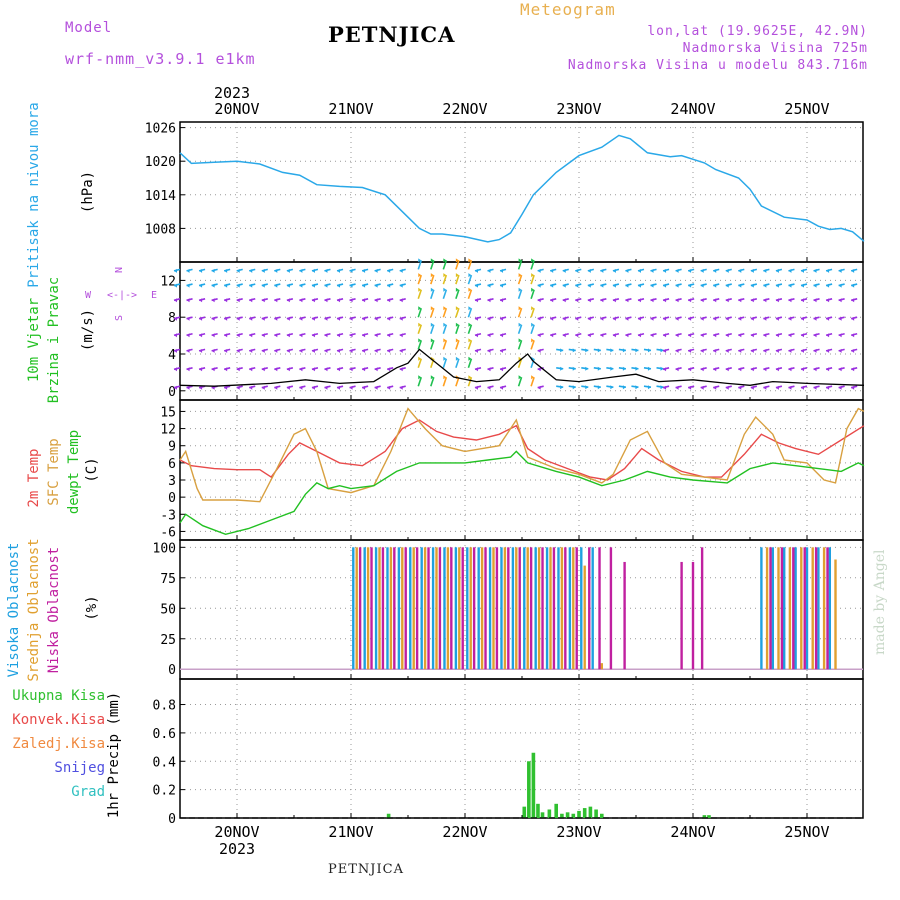 This screenshot has height=900, width=900. What do you see at coordinates (172, 392) in the screenshot?
I see `y-tick-label: 0` at bounding box center [172, 392].